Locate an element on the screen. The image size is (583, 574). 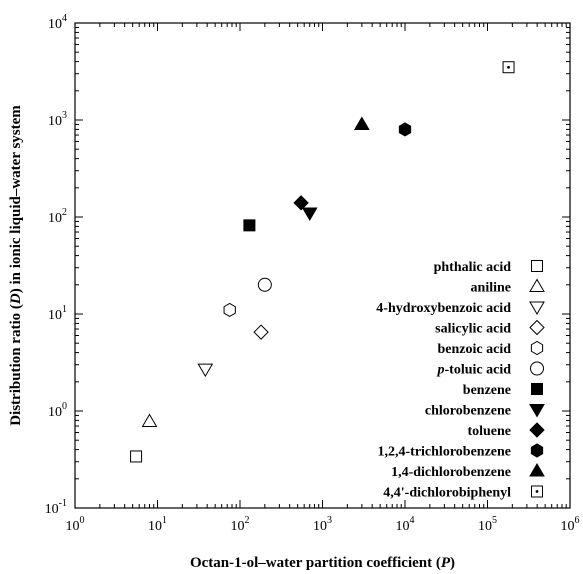
x-tick-label: 10⁰ is located at coordinates (75, 524).